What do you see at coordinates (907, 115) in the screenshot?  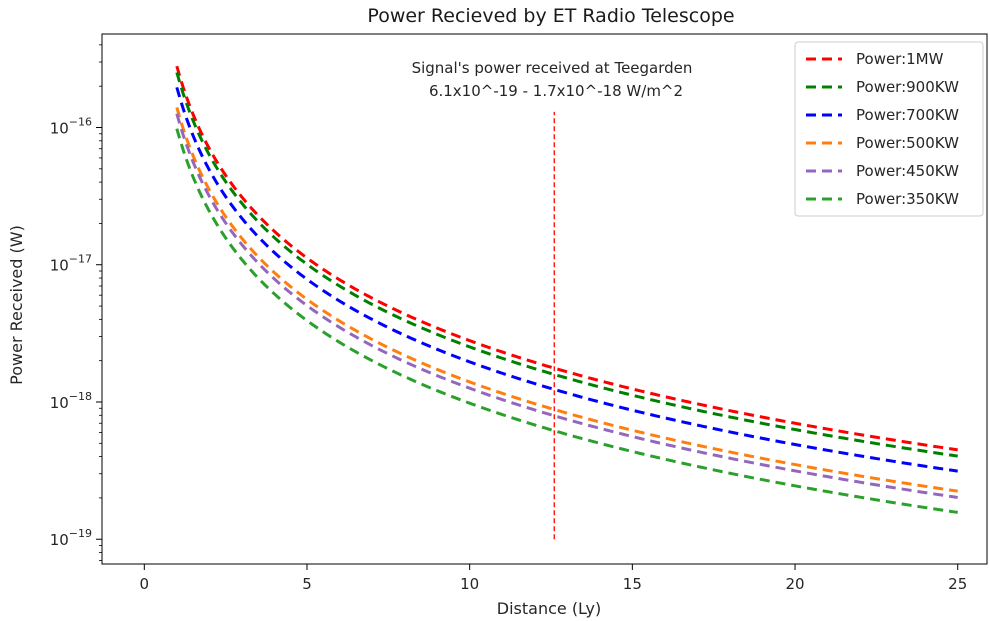 I see `legend-label-2: Power:700KW` at bounding box center [907, 115].